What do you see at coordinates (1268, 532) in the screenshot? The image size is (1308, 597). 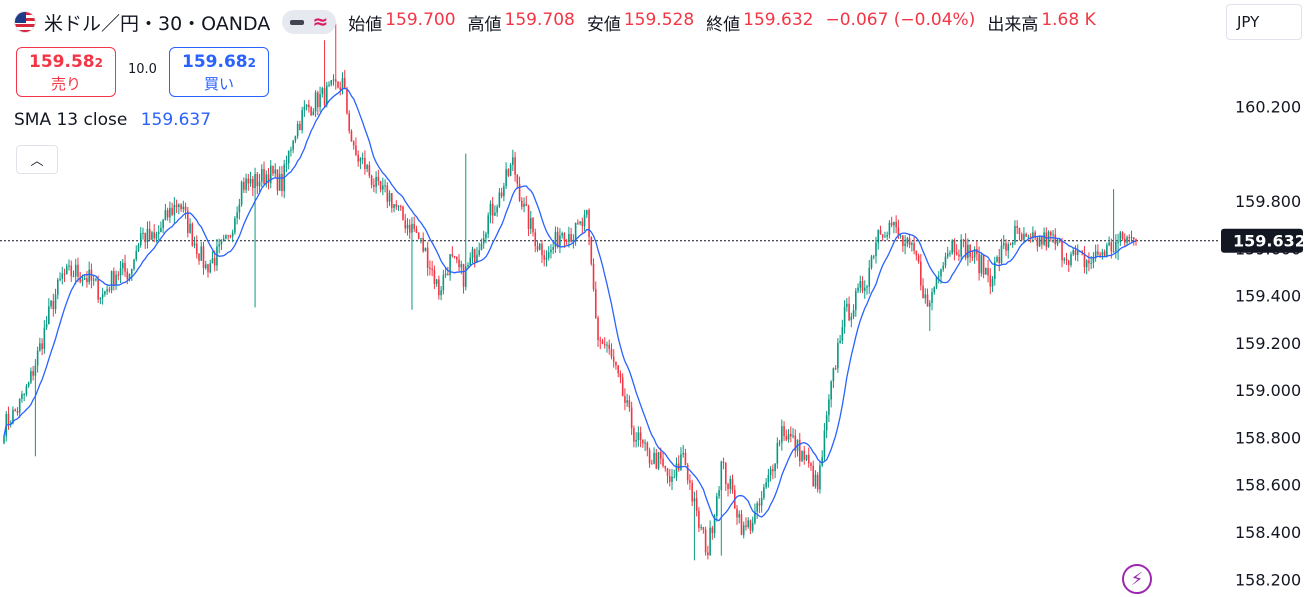 I see `y-tick-label: 158.400` at bounding box center [1268, 532].